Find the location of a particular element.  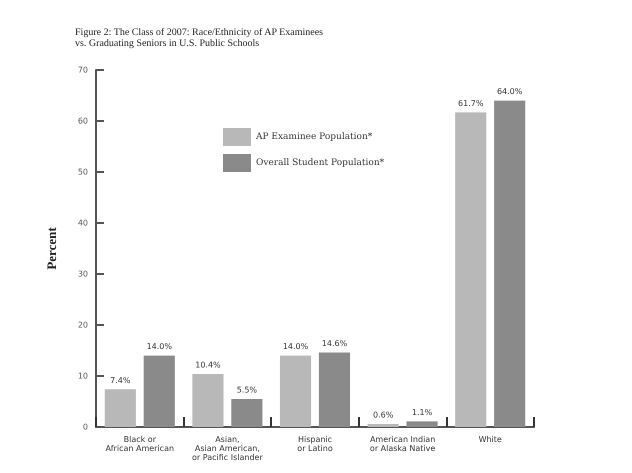

data-label: 14.6% is located at coordinates (335, 343).